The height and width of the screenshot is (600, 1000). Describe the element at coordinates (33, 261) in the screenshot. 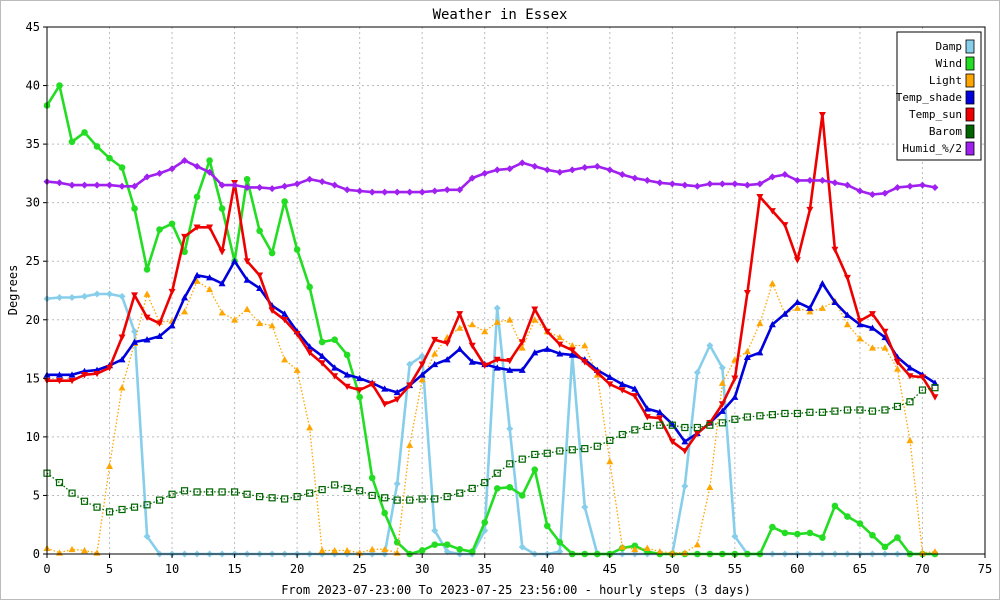

I see `y-tick-label: 25` at that location.